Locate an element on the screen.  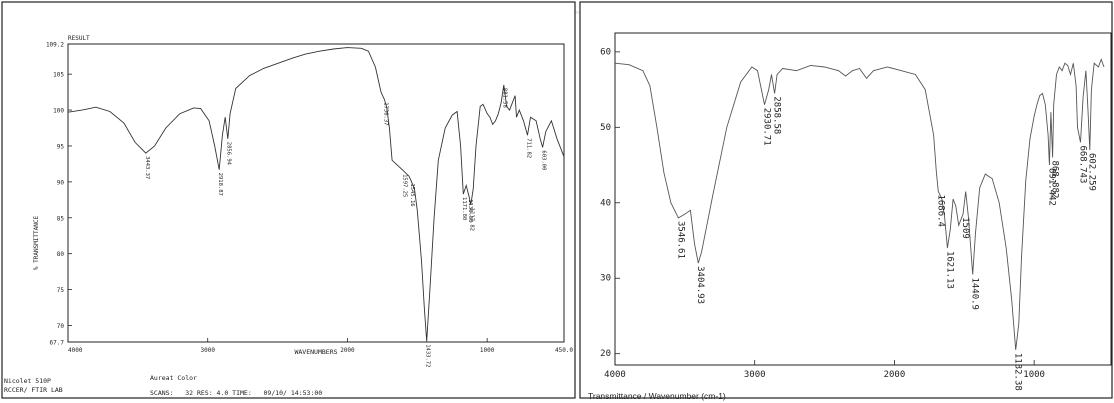
r-peak-label: 1440.9 is located at coordinates (975, 293).